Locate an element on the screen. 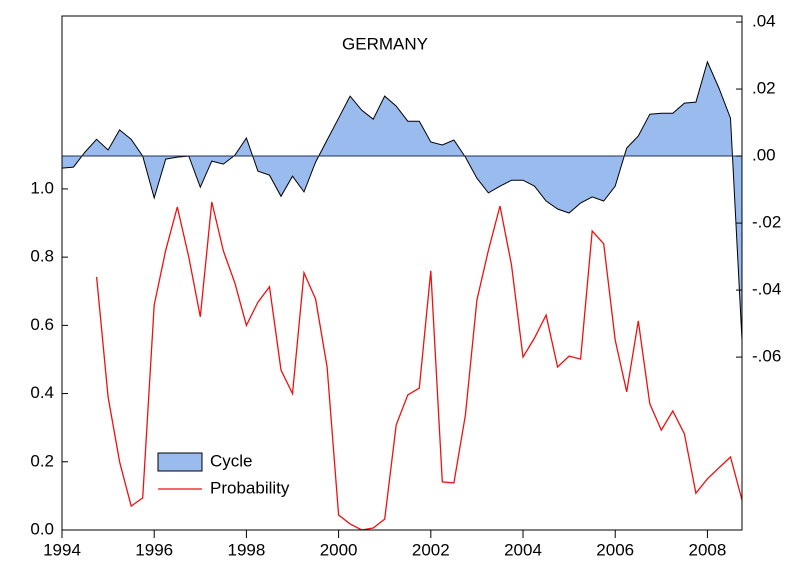  x-tick-label: 2008 is located at coordinates (708, 549).